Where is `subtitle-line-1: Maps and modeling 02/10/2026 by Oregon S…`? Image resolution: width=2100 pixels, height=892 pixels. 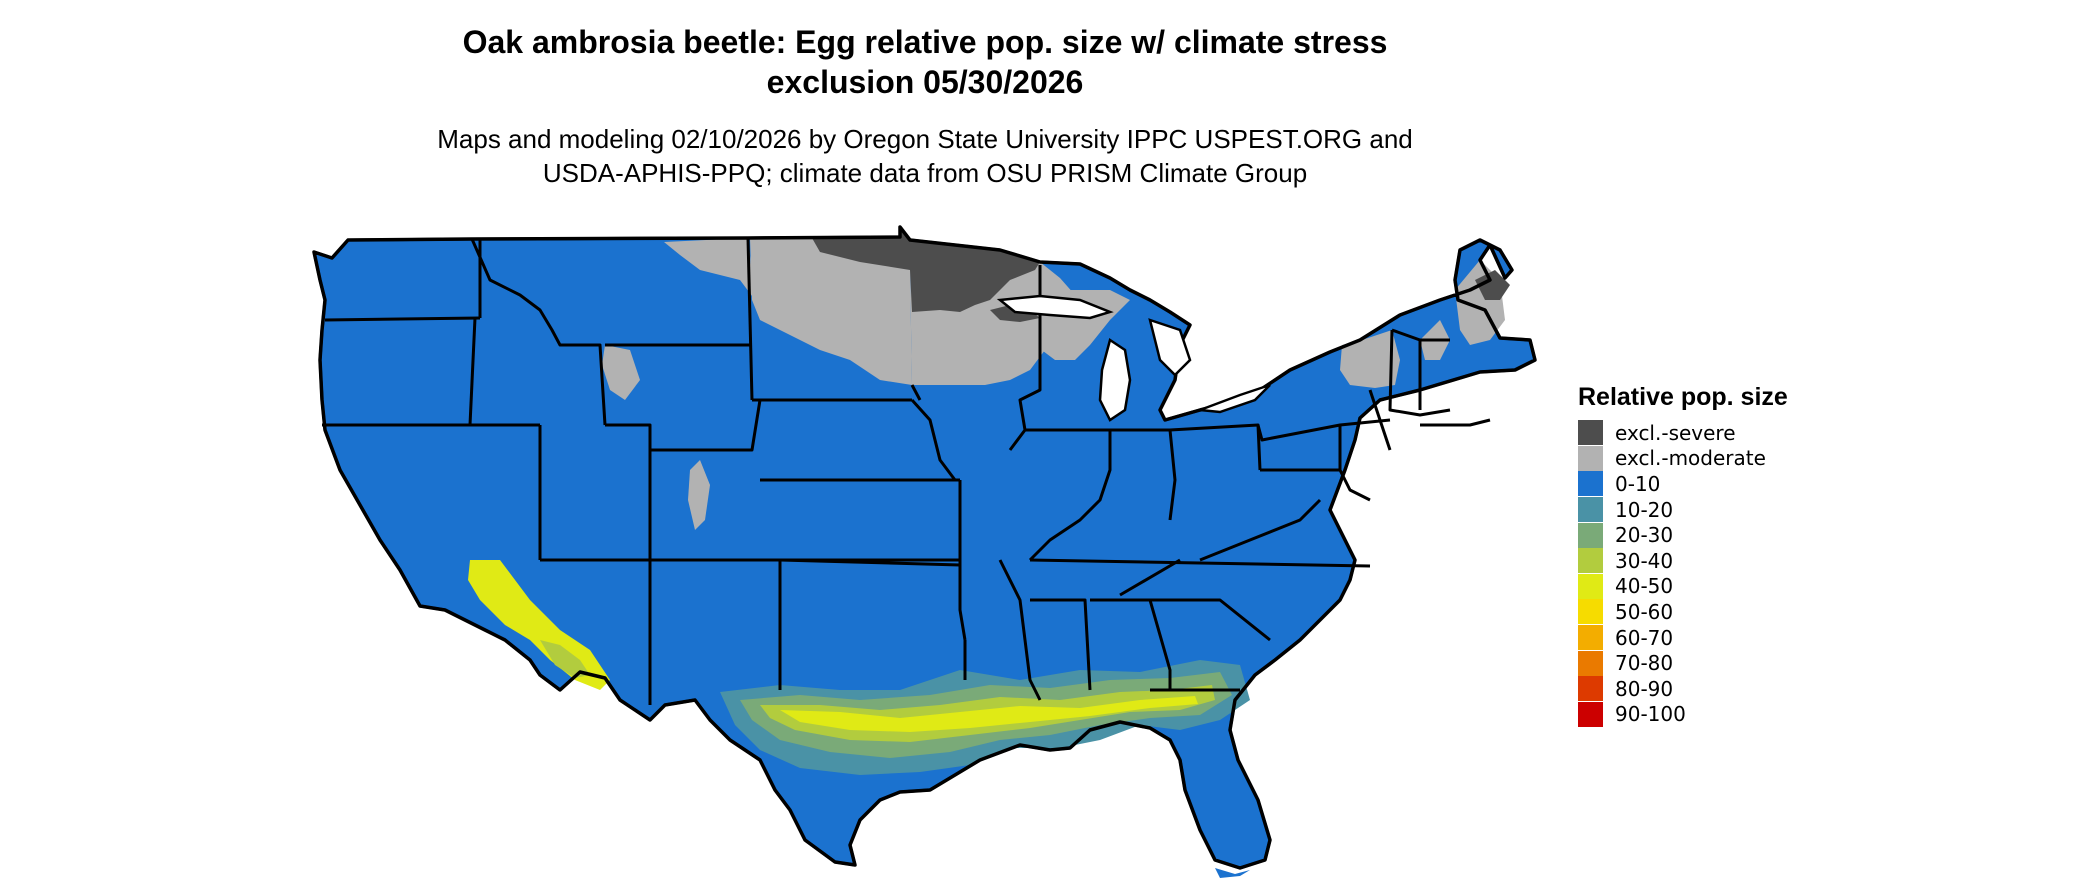
subtitle-line-1: Maps and modeling 02/10/2026 by Oregon S… is located at coordinates (925, 139).